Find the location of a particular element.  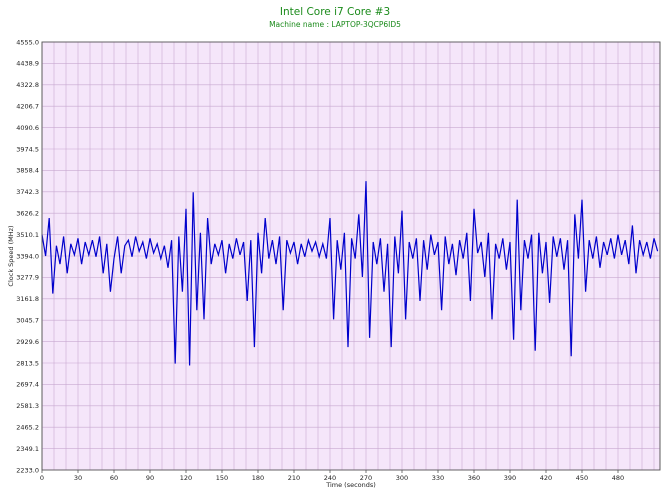

y-tick-label: 3394.0 is located at coordinates (27, 256).